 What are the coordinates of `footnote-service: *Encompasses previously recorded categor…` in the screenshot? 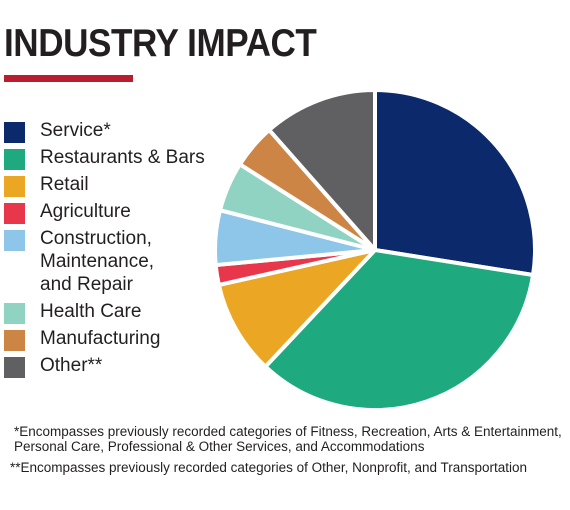 It's located at (288, 439).